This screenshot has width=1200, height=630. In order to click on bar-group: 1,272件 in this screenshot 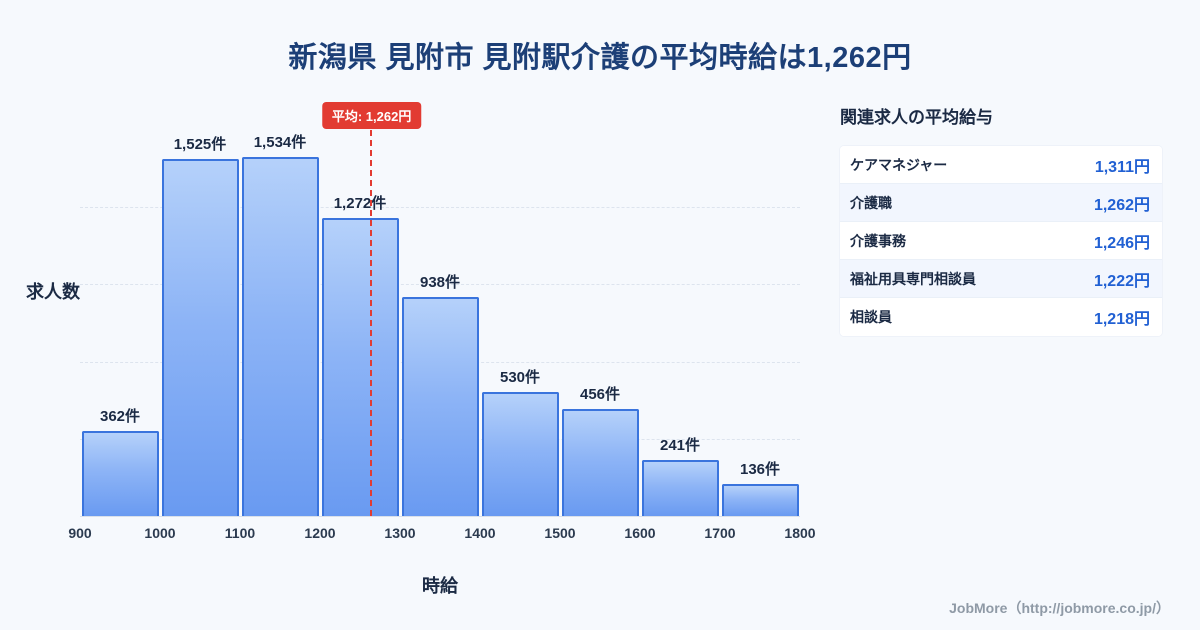, I will do `click(360, 323)`.